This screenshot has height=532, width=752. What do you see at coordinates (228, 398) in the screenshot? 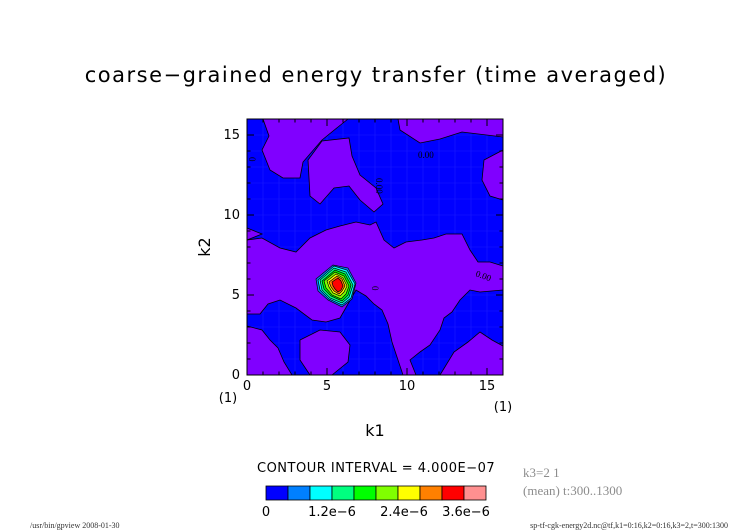
I see `x-index-label-left: (1)` at bounding box center [228, 398].